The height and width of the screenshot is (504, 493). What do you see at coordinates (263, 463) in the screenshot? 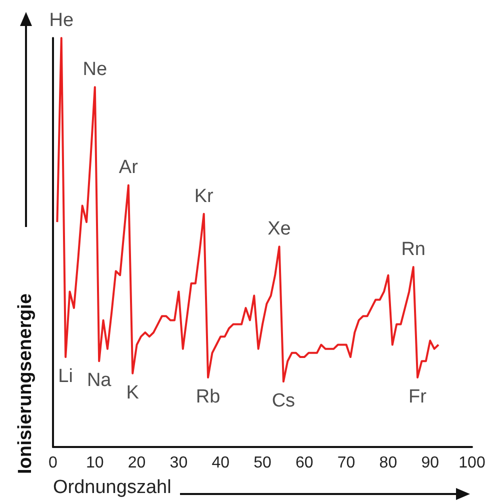
I see `x-tick-label: 50` at bounding box center [263, 463].